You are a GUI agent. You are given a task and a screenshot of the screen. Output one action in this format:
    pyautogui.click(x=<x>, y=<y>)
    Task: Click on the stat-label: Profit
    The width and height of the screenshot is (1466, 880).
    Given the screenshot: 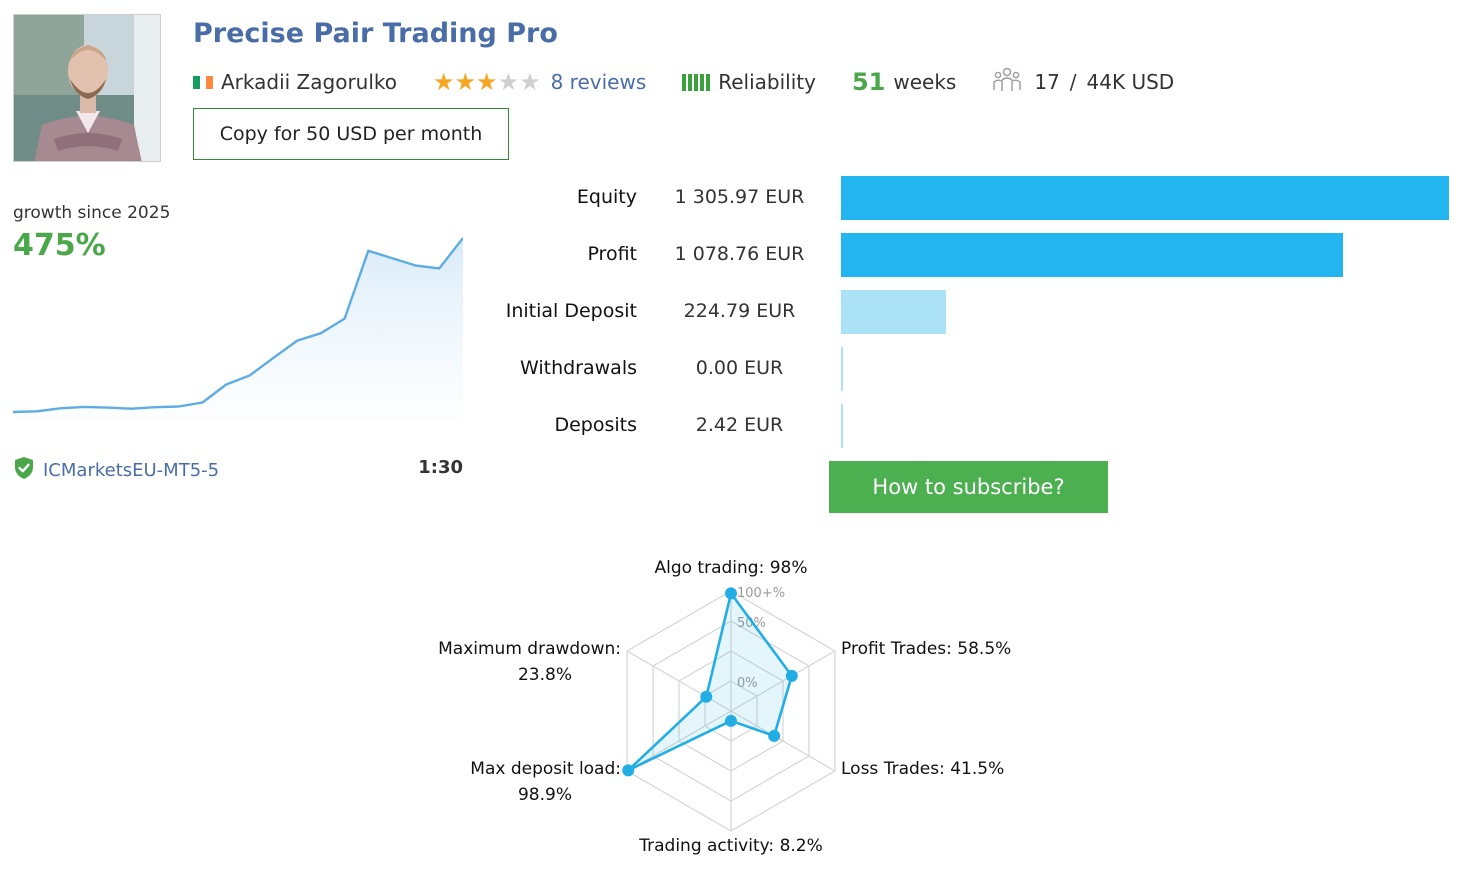 What is the action you would take?
    pyautogui.click(x=612, y=254)
    